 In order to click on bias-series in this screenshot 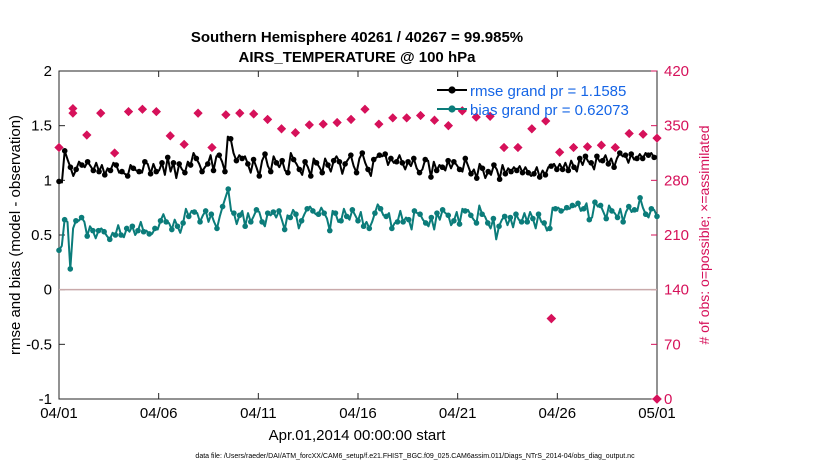, I will do `click(358, 229)`.